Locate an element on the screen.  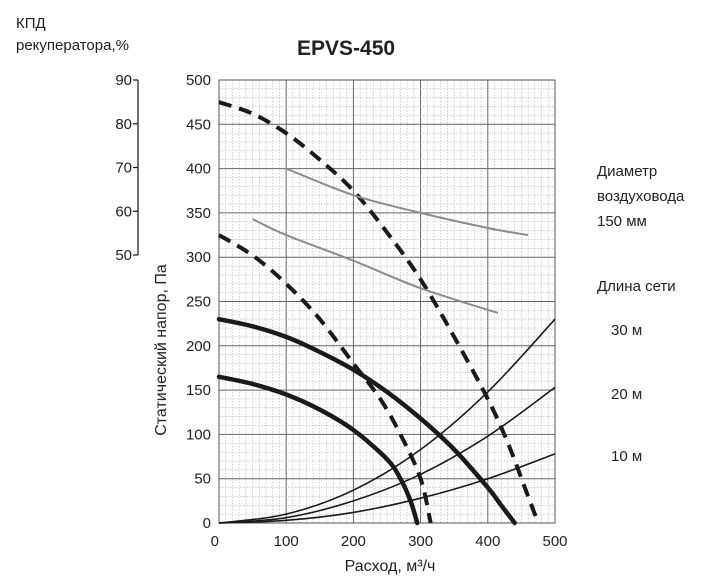
y-tick-label: 500 is located at coordinates (198, 80).